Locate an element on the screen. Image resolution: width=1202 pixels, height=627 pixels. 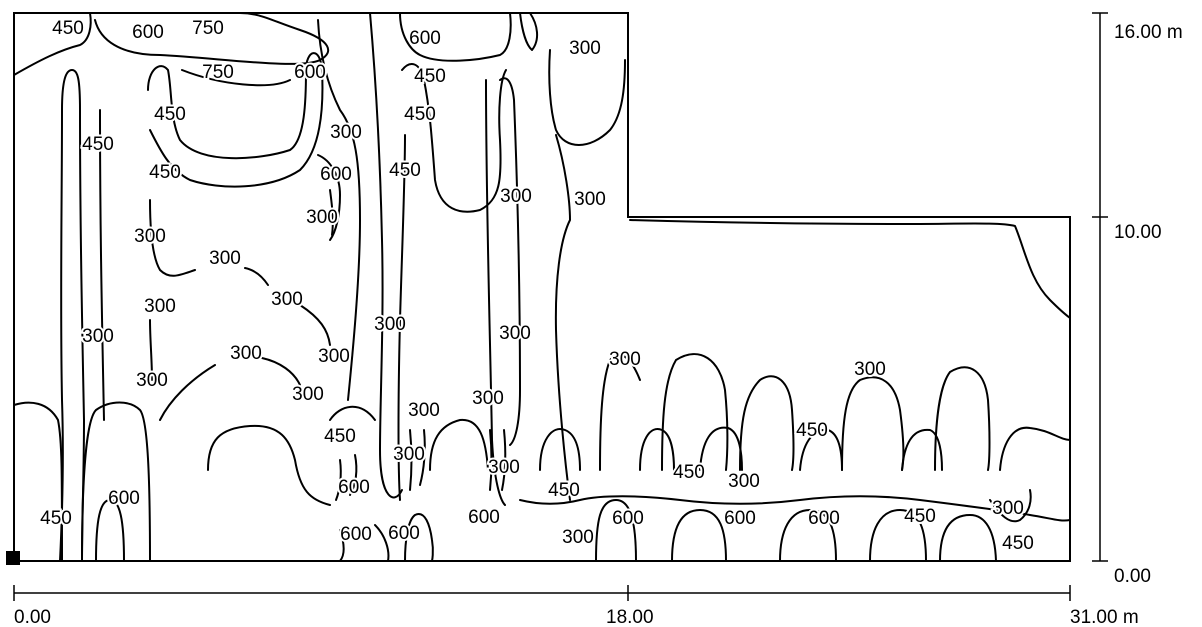
y-tick-label: 16.00 m is located at coordinates (1148, 32).